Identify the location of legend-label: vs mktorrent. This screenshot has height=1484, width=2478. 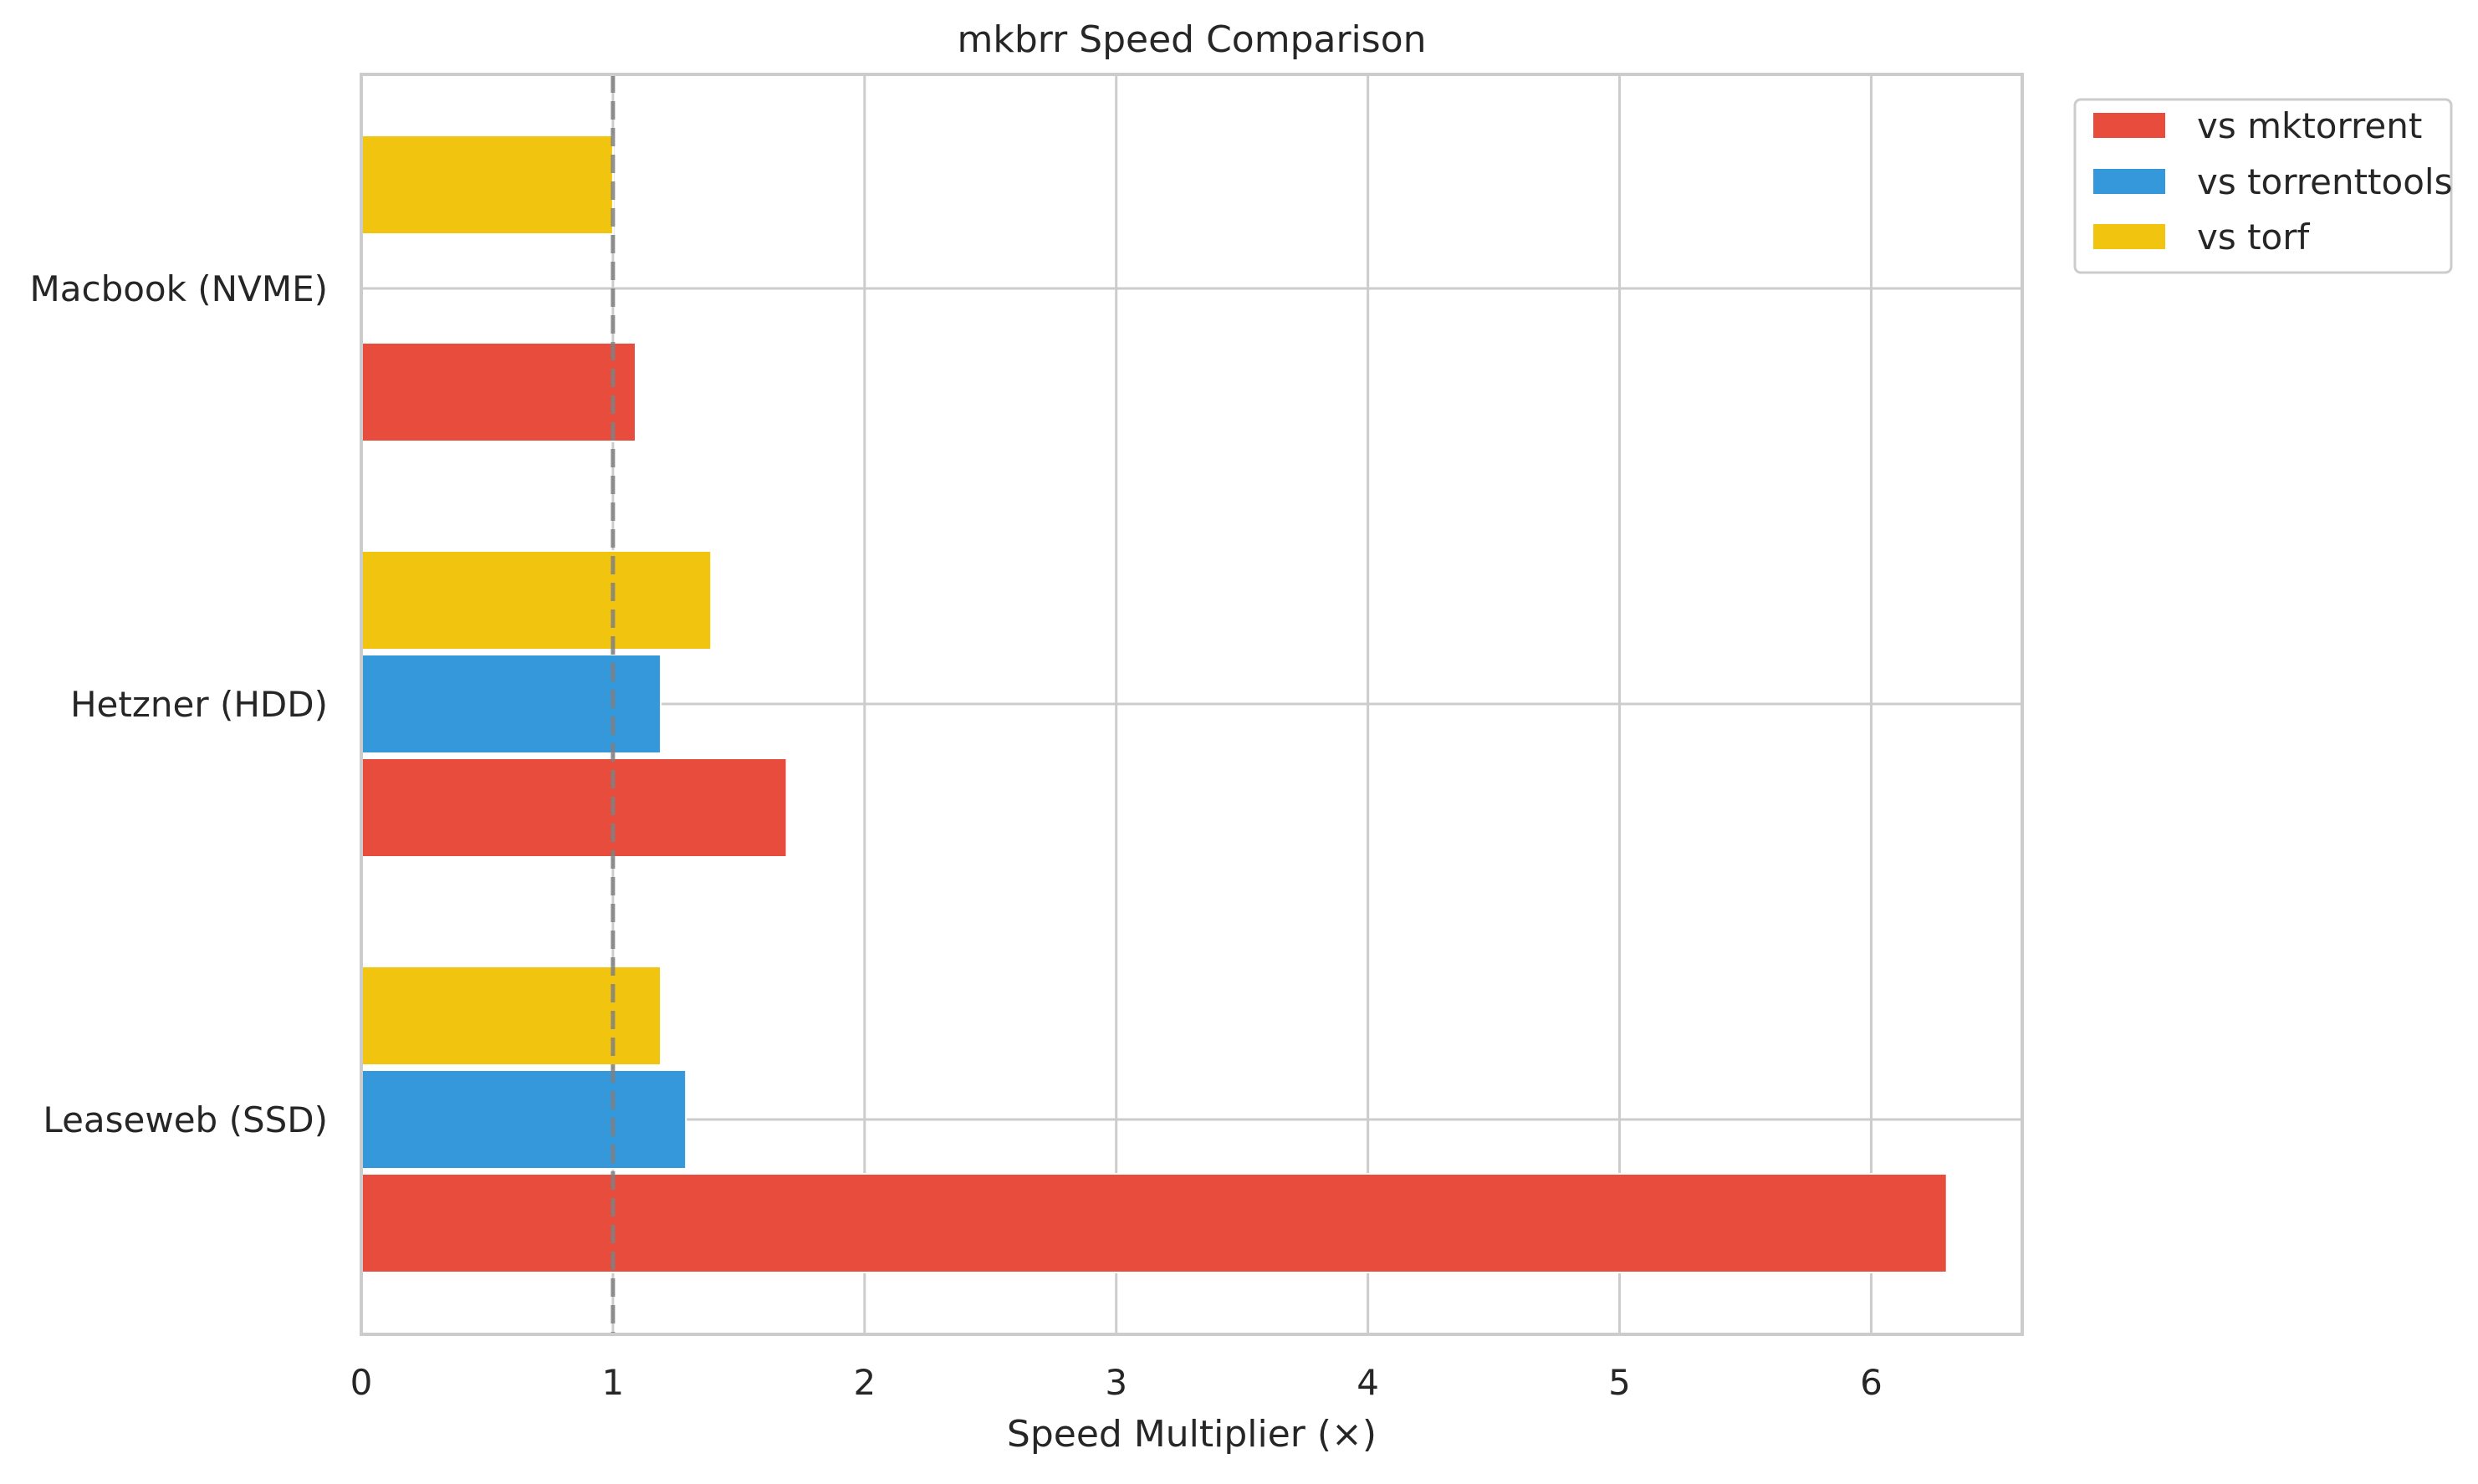
(2309, 125).